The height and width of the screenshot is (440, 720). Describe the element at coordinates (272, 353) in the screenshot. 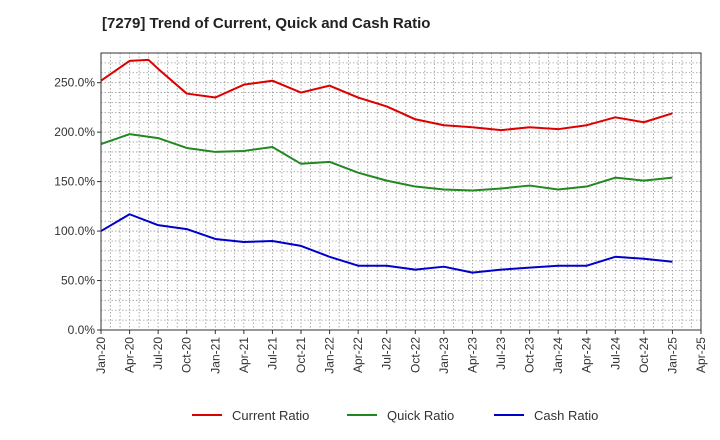

I see `x-tick-label: Jul-21` at that location.